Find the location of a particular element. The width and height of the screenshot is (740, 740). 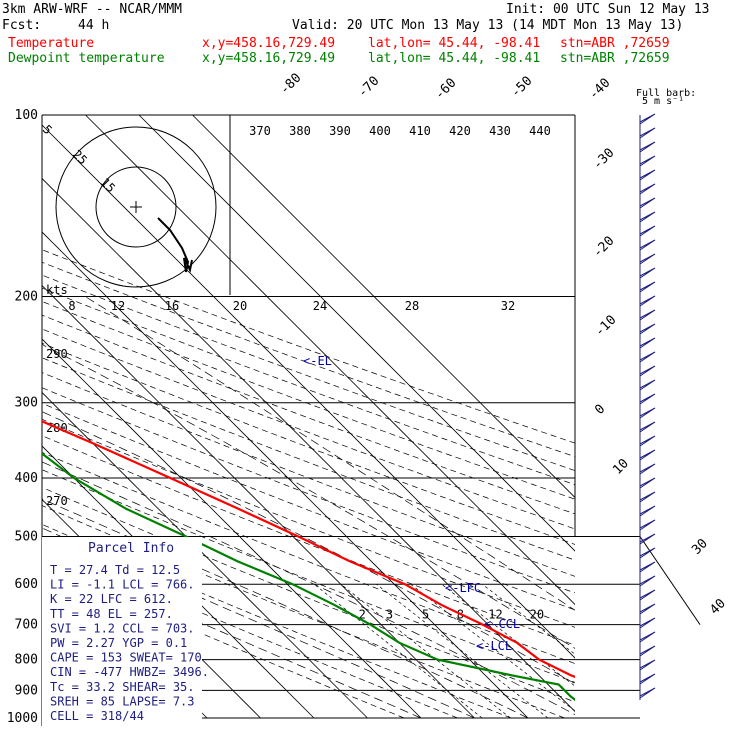

theta-label: 380 is located at coordinates (300, 131).